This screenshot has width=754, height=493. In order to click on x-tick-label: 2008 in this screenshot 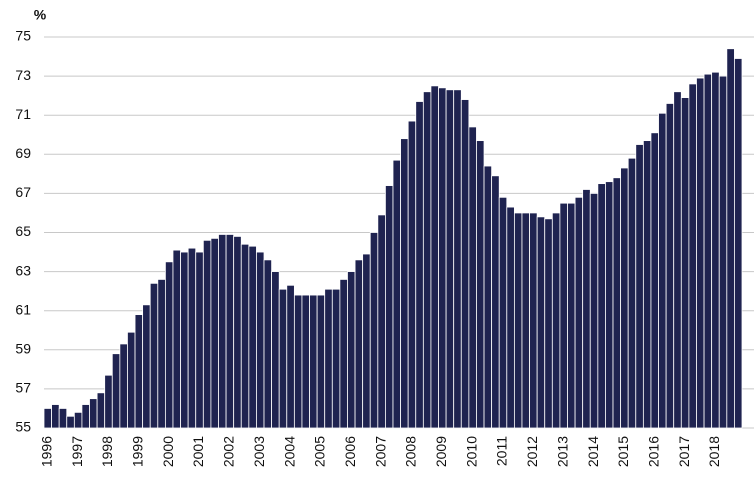, I will do `click(411, 451)`.